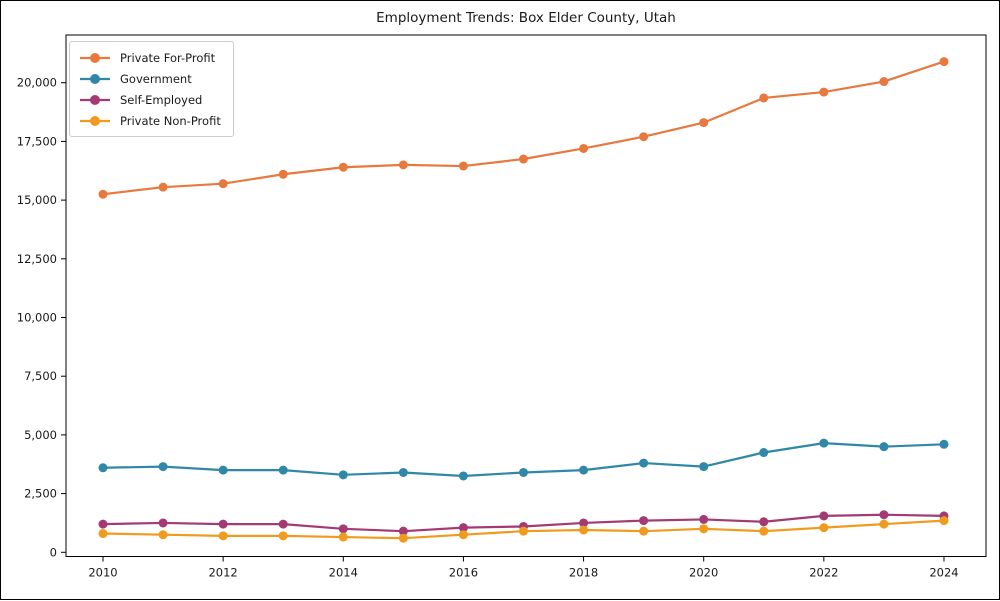 Image resolution: width=1000 pixels, height=601 pixels. Describe the element at coordinates (37, 141) in the screenshot. I see `y-tick-label: 17,500` at that location.